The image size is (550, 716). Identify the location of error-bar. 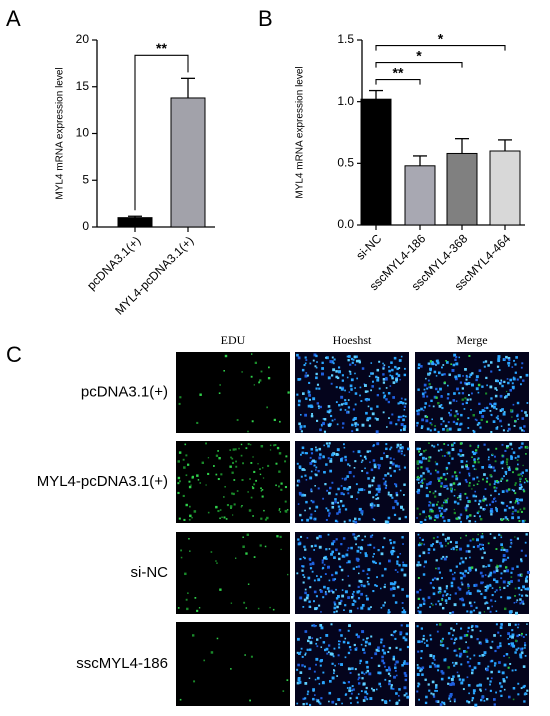
(135, 216).